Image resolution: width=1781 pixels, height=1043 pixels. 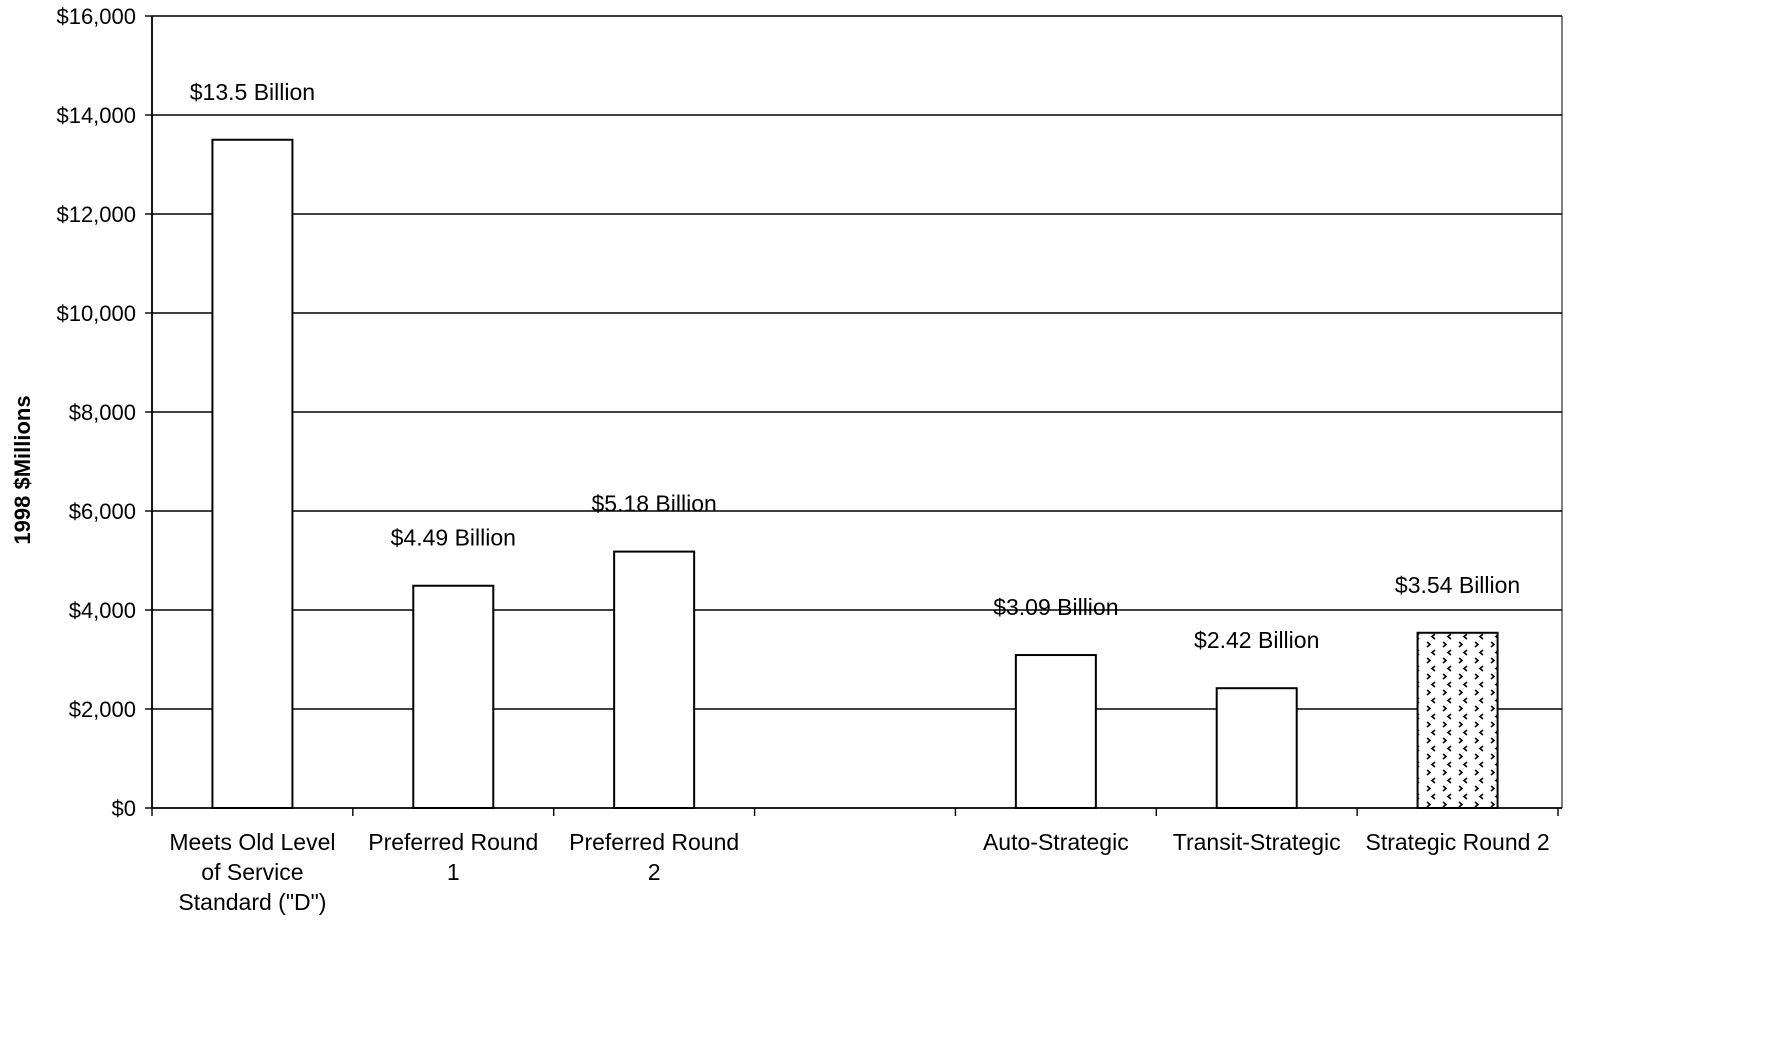 What do you see at coordinates (252, 92) in the screenshot?
I see `data-label: $13.5 Billion` at bounding box center [252, 92].